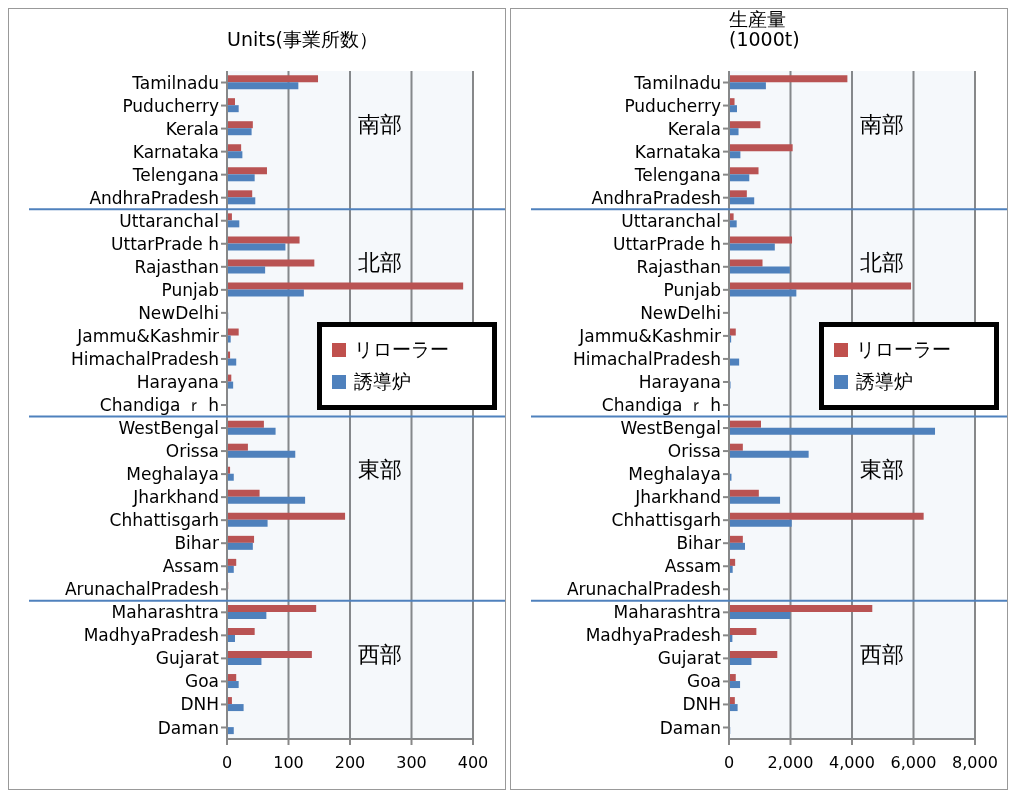  What do you see at coordinates (288, 763) in the screenshot?
I see `x-tick-label: 100` at bounding box center [288, 763].